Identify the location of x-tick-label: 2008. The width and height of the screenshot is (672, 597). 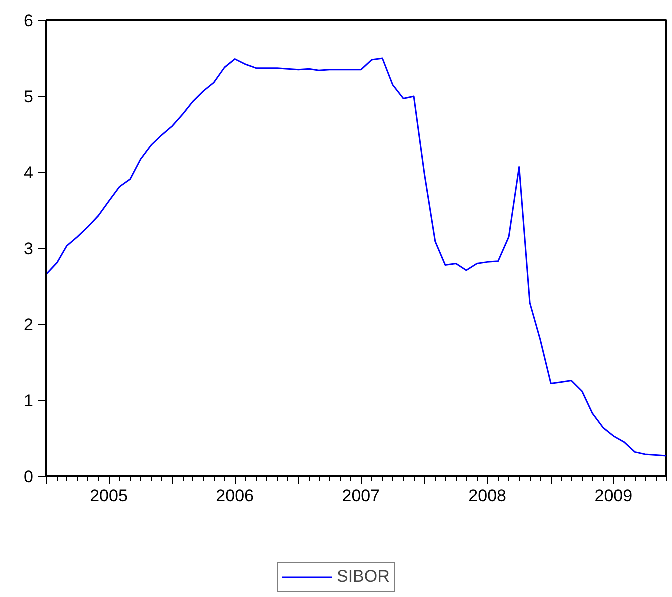
(487, 496).